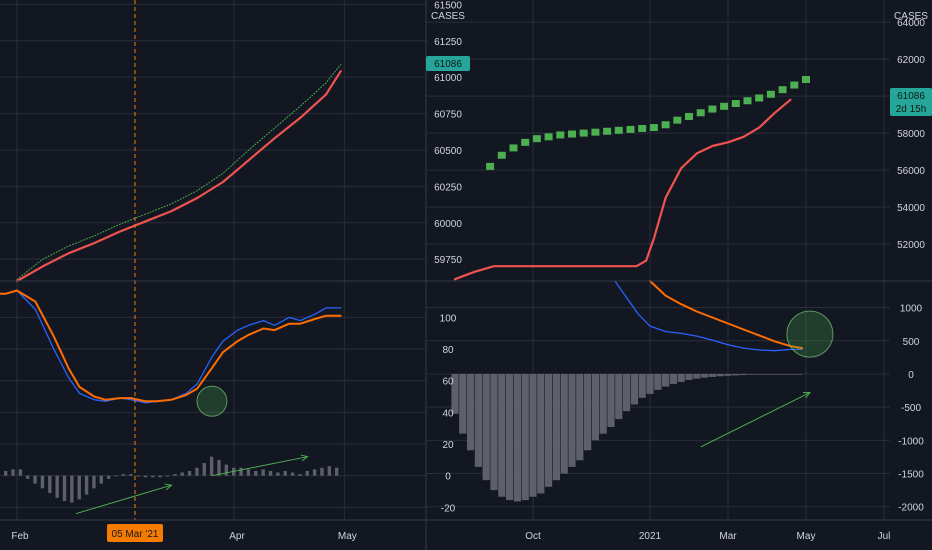 The height and width of the screenshot is (550, 932). I want to click on right-trend-arrow, so click(755, 420).